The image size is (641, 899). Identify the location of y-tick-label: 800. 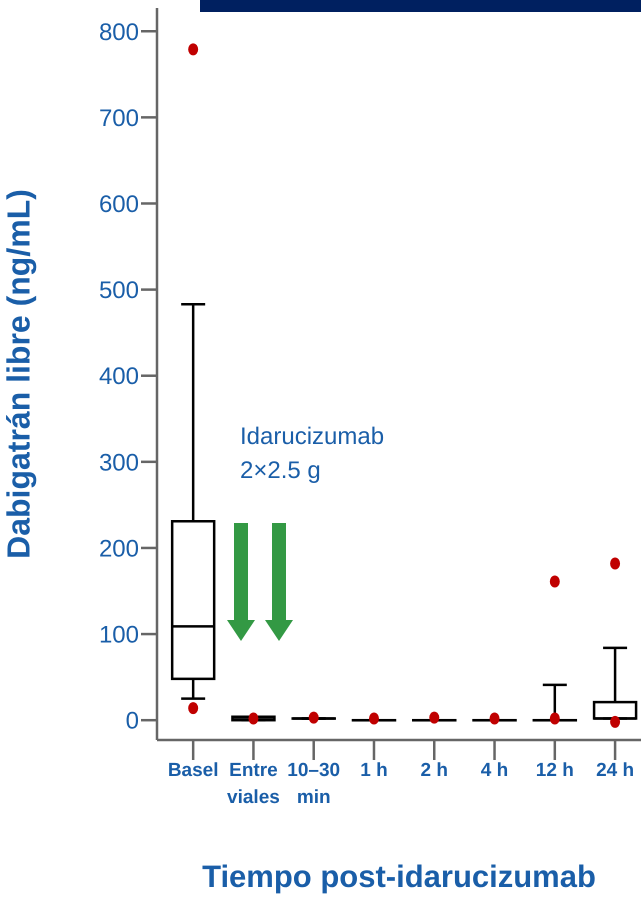
(118, 32).